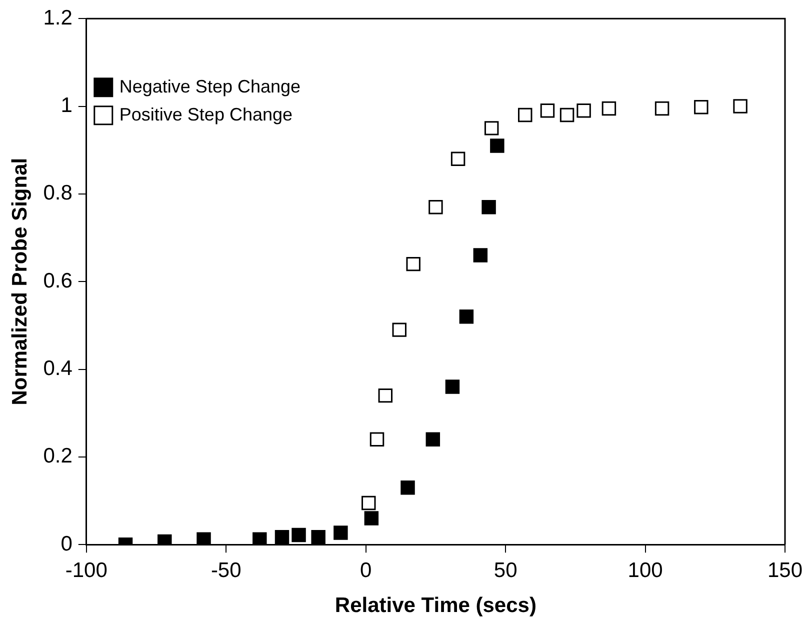 The width and height of the screenshot is (809, 629). What do you see at coordinates (58, 368) in the screenshot?
I see `y-tick-label: 0.4` at bounding box center [58, 368].